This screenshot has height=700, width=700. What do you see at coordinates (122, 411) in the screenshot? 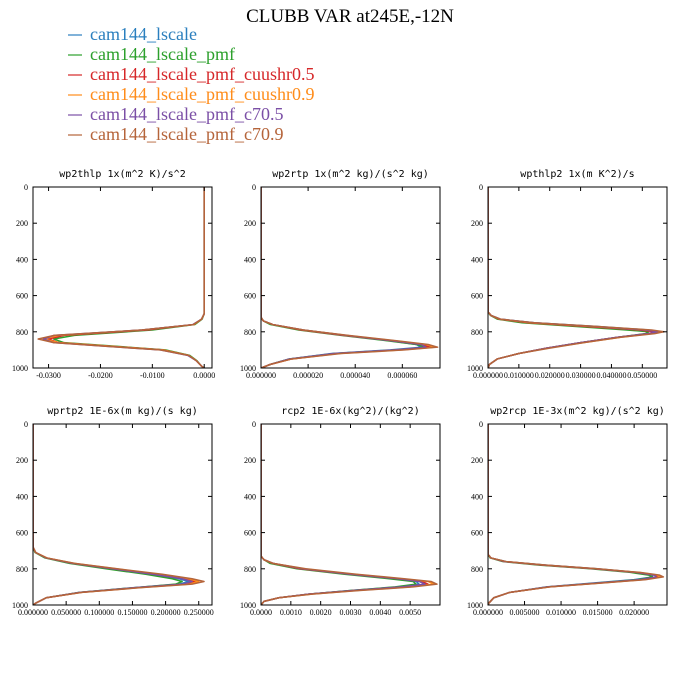
I see `panel-title: wprtp2 1E-6x(m kg)/(s kg)` at bounding box center [122, 411].